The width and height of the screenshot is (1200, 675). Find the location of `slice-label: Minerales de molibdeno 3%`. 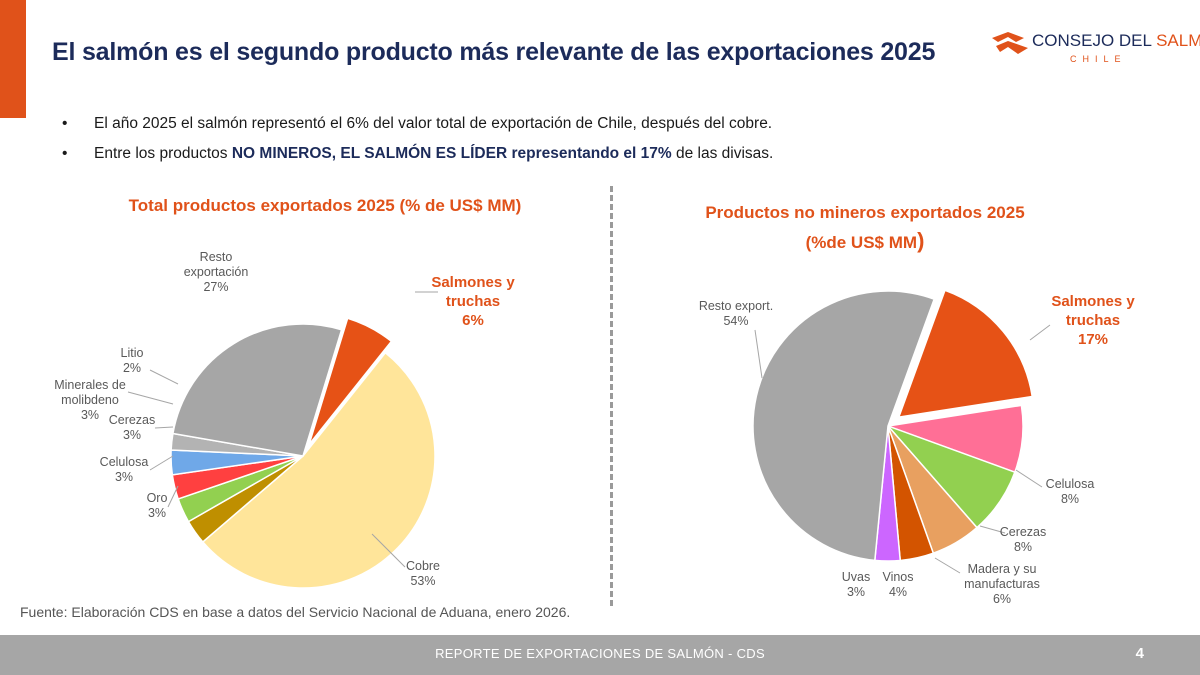

slice-label: Minerales de molibdeno 3% is located at coordinates (90, 400).